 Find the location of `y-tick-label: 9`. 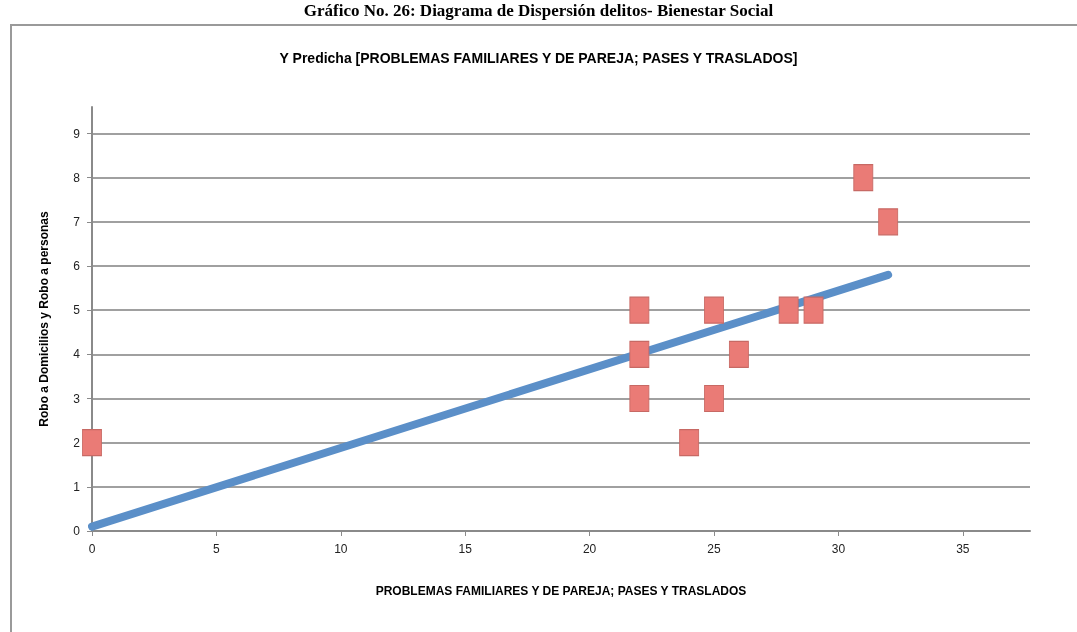

y-tick-label: 9 is located at coordinates (77, 133).